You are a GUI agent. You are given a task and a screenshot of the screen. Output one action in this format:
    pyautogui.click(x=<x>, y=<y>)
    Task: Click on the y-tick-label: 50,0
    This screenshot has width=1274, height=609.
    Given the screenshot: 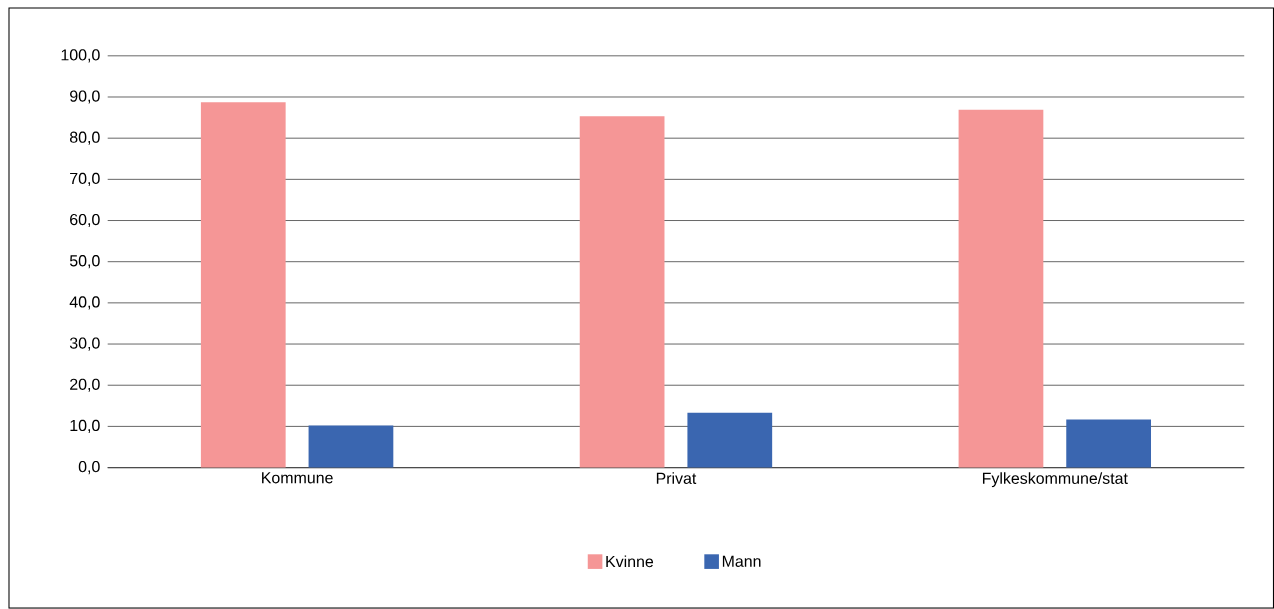 What is the action you would take?
    pyautogui.click(x=84, y=262)
    